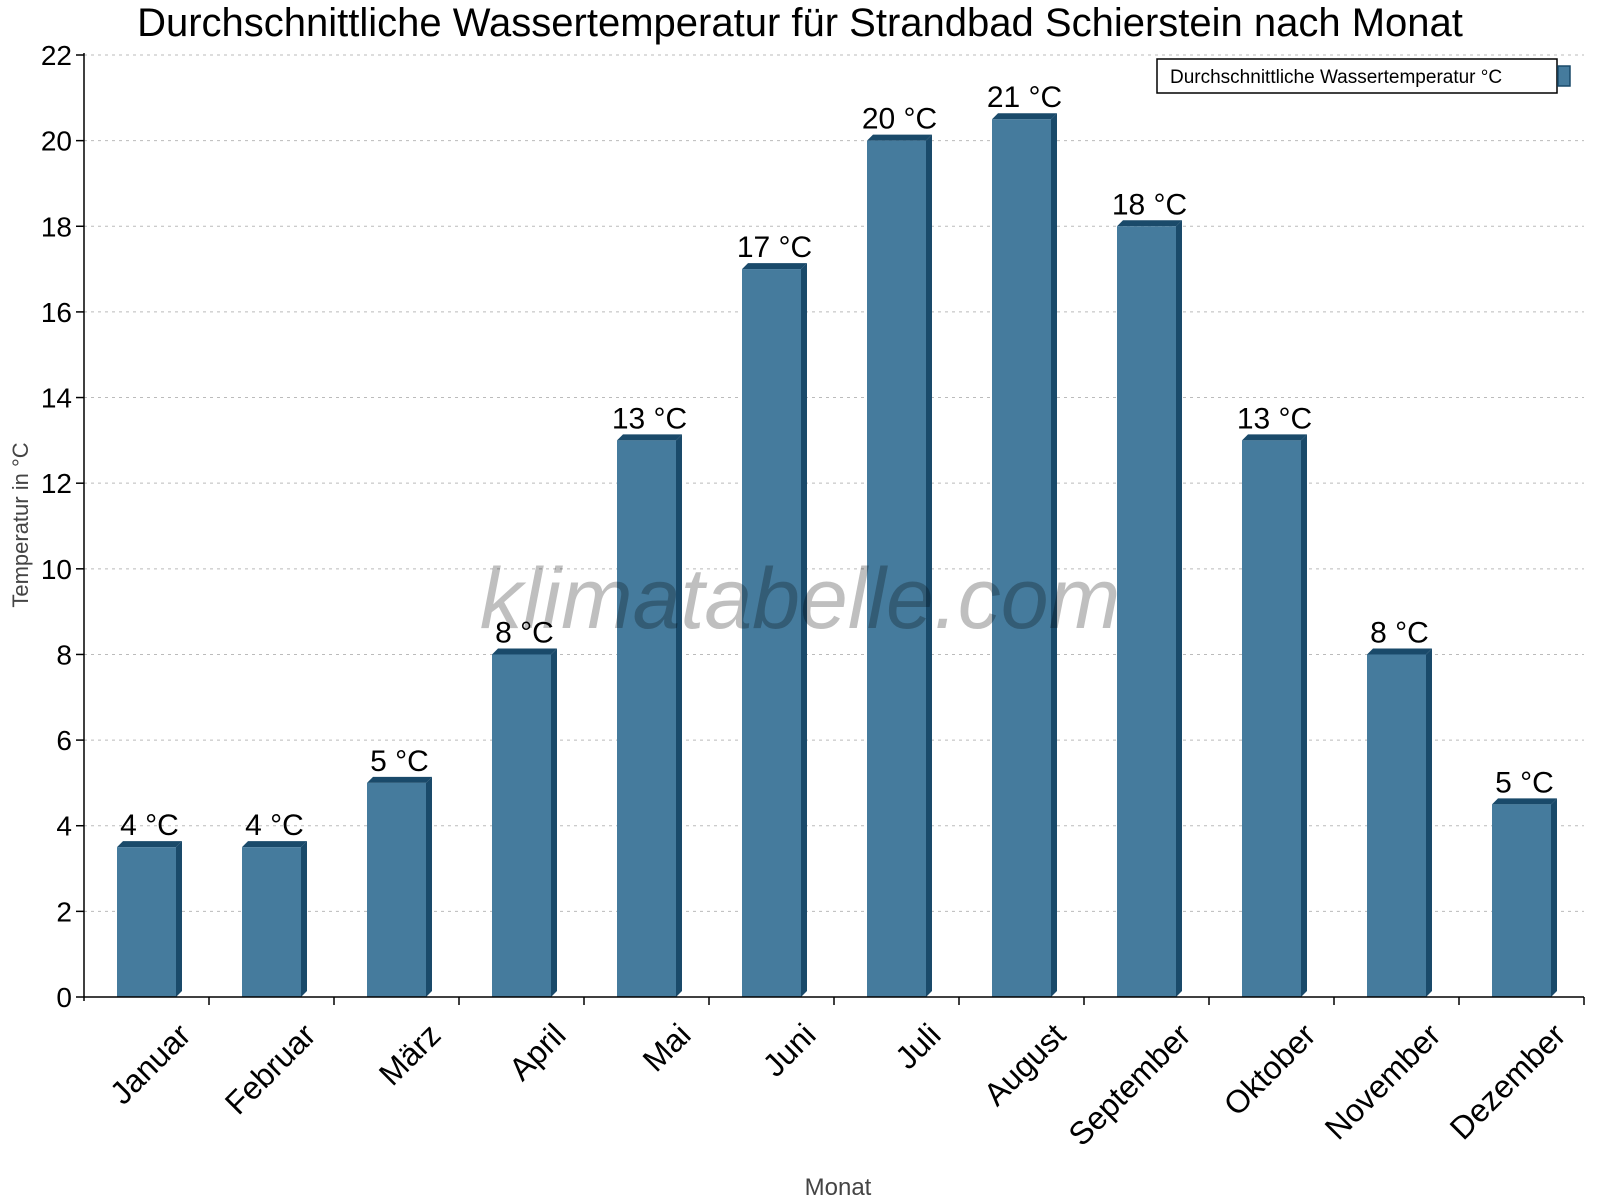 Image resolution: width=1600 pixels, height=1200 pixels. I want to click on data-label: 17 °C, so click(774, 247).